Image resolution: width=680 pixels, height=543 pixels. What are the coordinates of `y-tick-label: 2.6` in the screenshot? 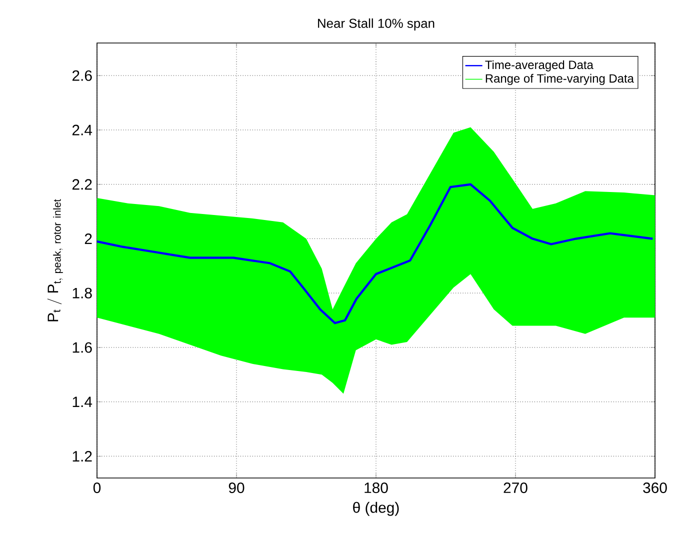 It's located at (82, 75).